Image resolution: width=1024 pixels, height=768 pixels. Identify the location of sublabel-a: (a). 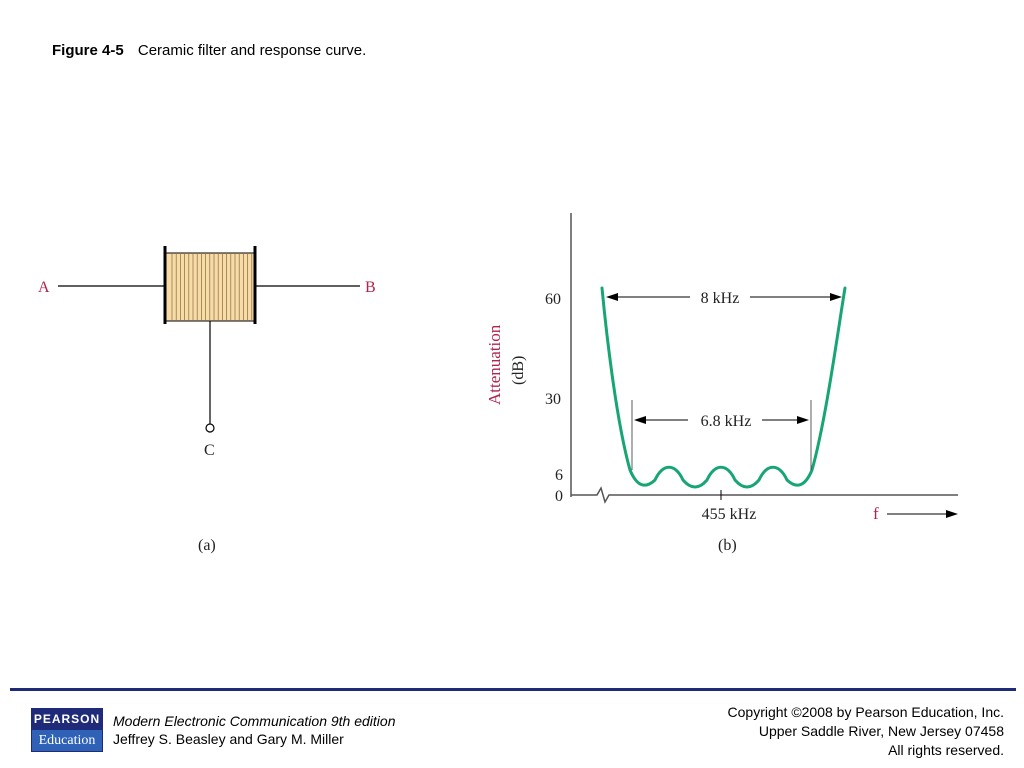
(207, 545).